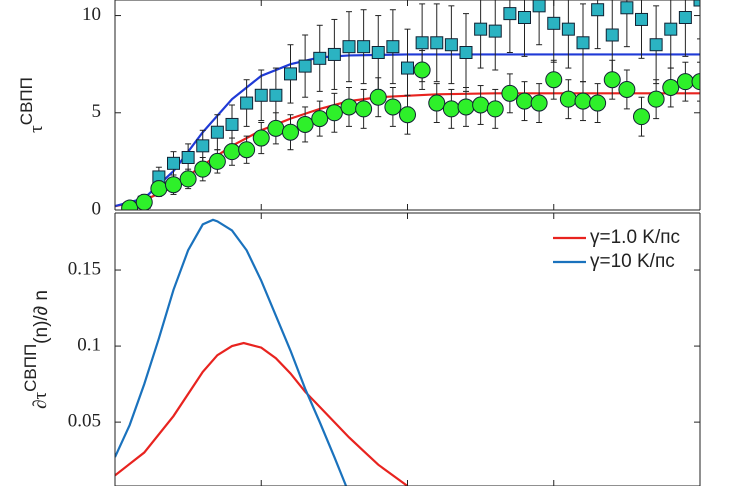  I want to click on y-tick-label: 0.1, so click(89, 344).